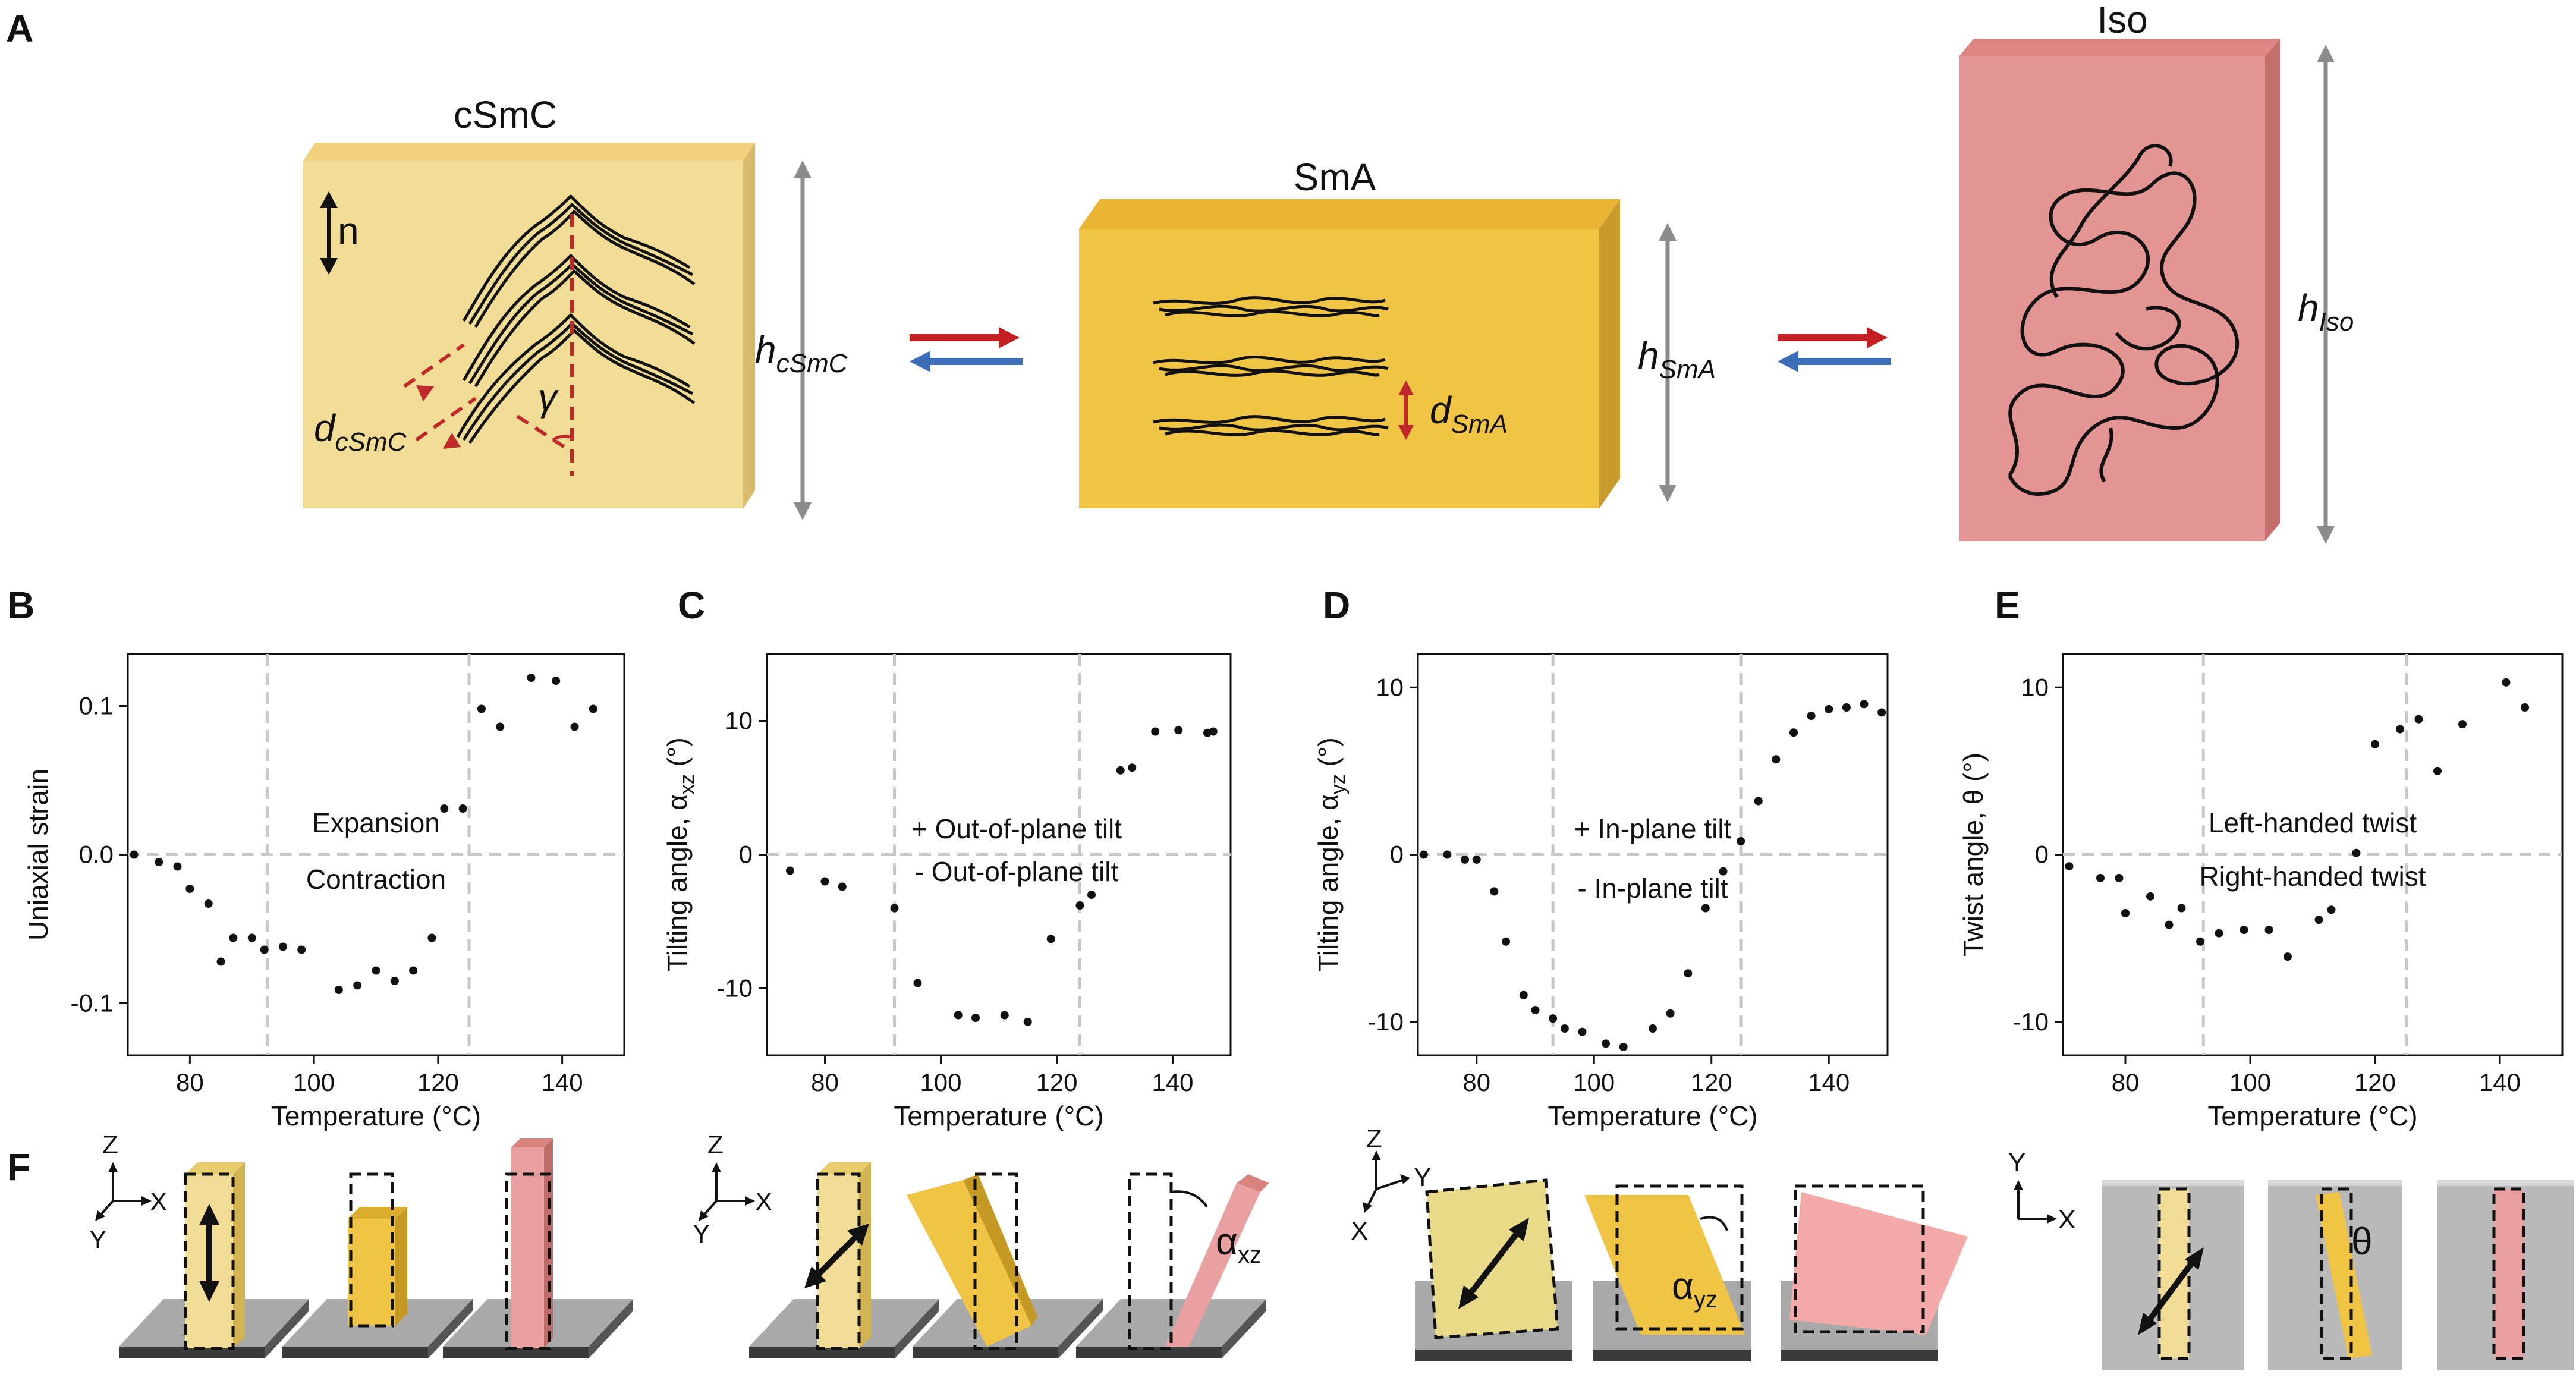  I want to click on iso-title: Iso, so click(2122, 20).